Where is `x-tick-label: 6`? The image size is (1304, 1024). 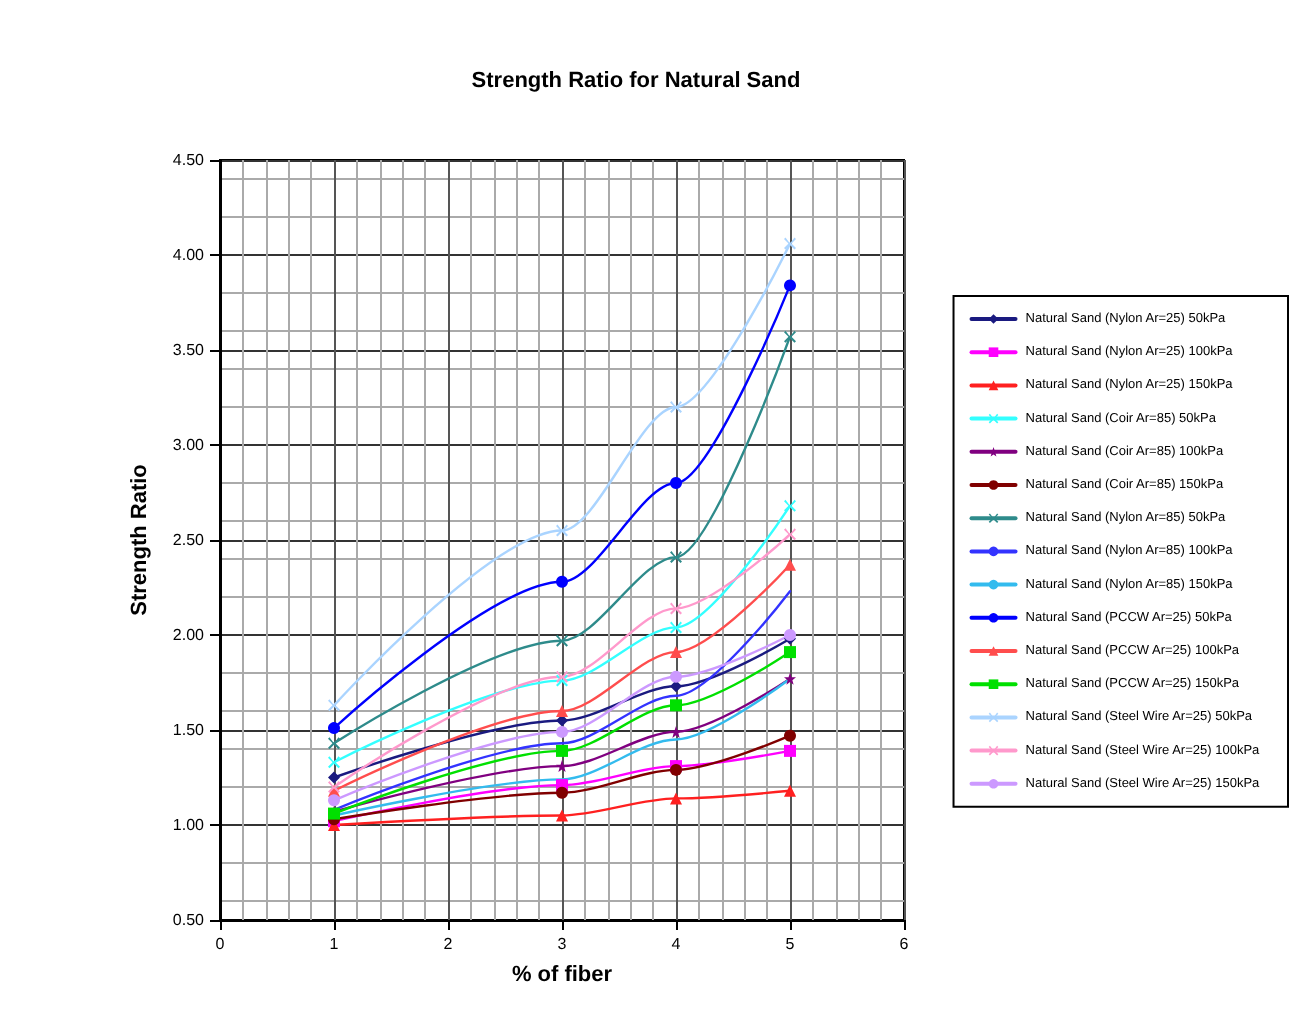 x-tick-label: 6 is located at coordinates (904, 944).